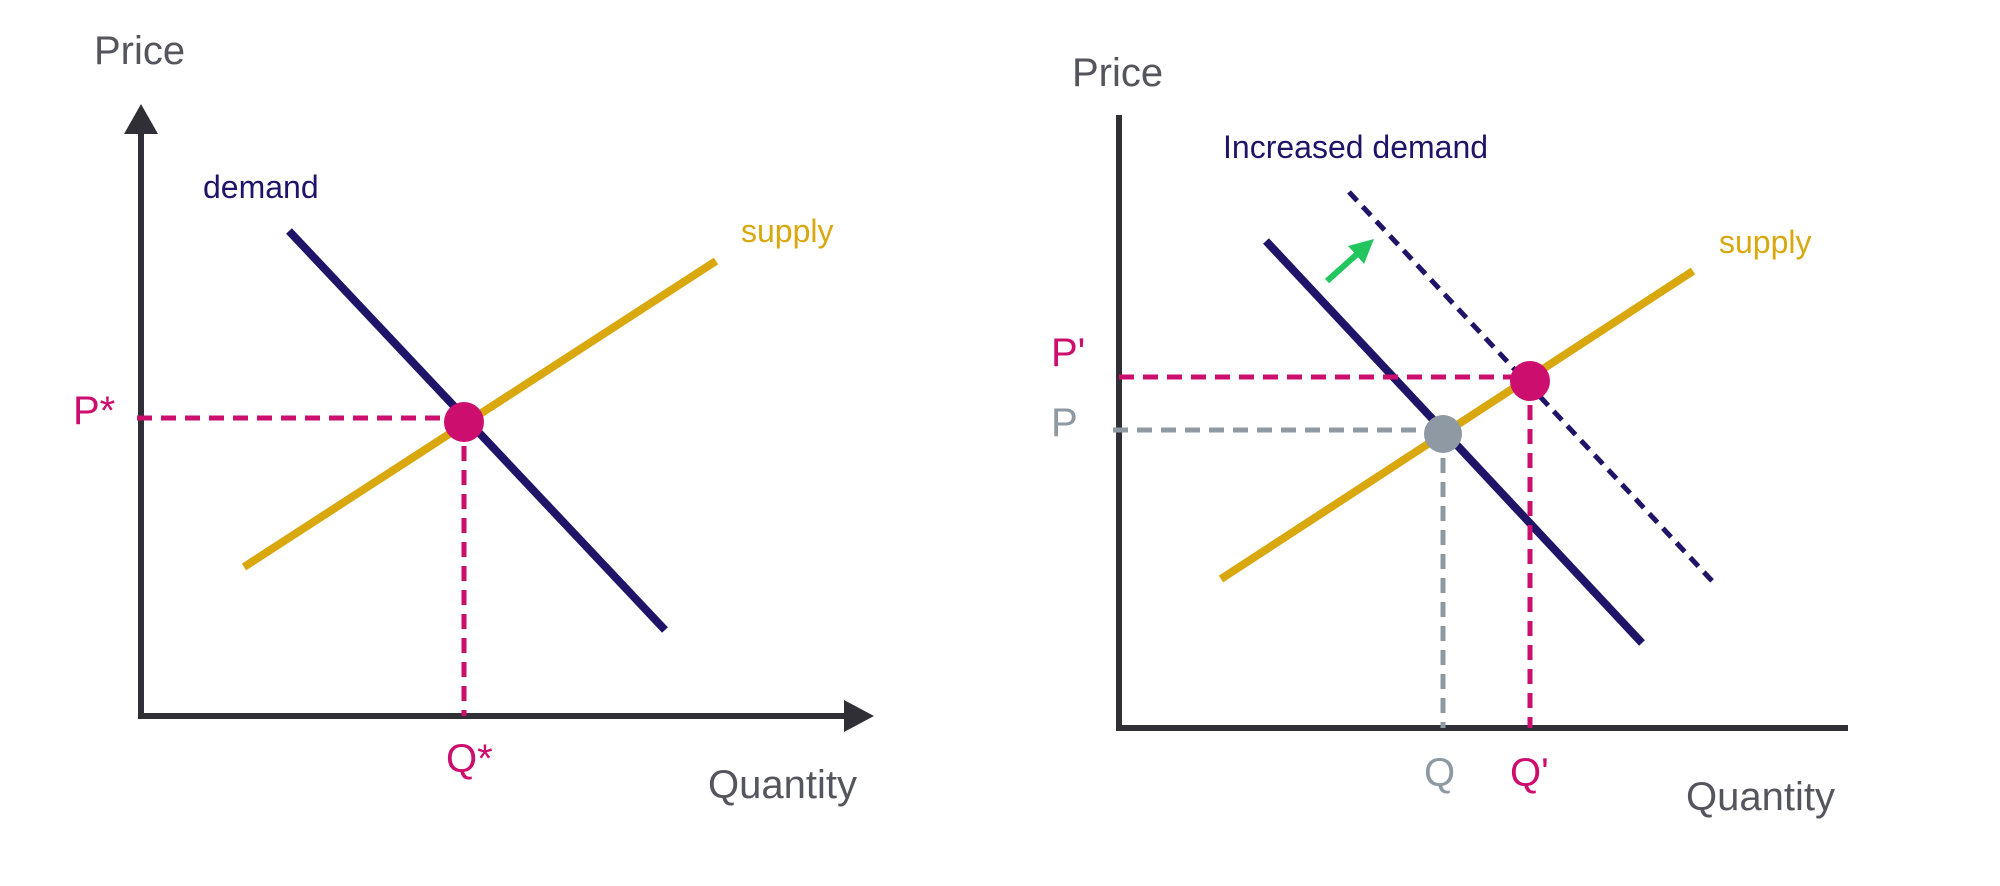 This screenshot has width=2000, height=886. Describe the element at coordinates (261, 187) in the screenshot. I see `left-demand-label: demand` at that location.